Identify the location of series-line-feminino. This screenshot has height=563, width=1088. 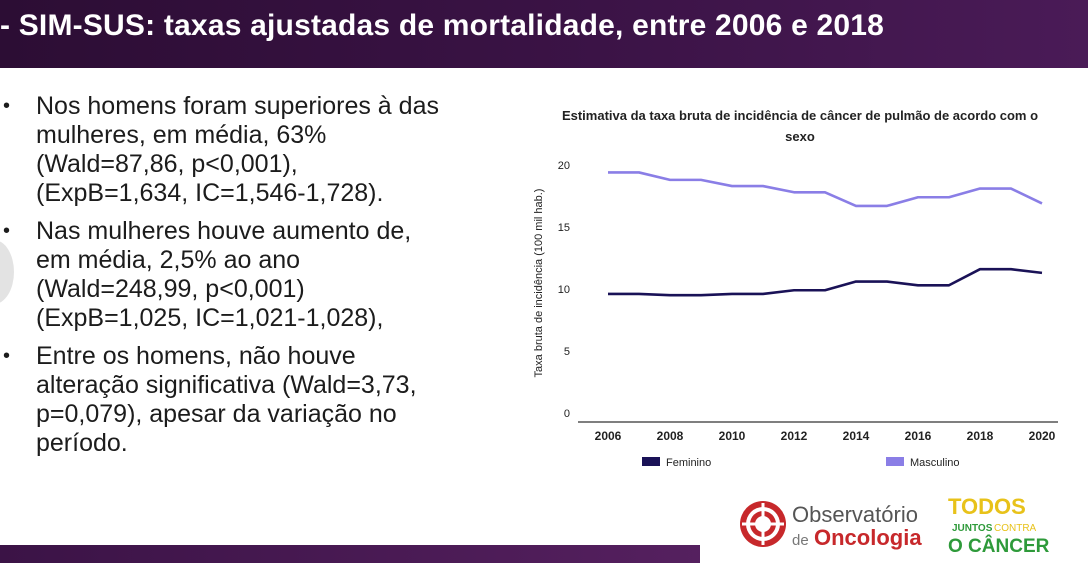
(825, 282).